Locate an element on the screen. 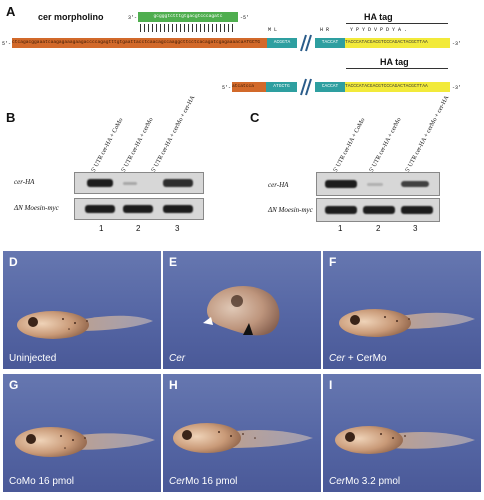  embryo-caption-f: Cer + CerMo is located at coordinates (358, 358).